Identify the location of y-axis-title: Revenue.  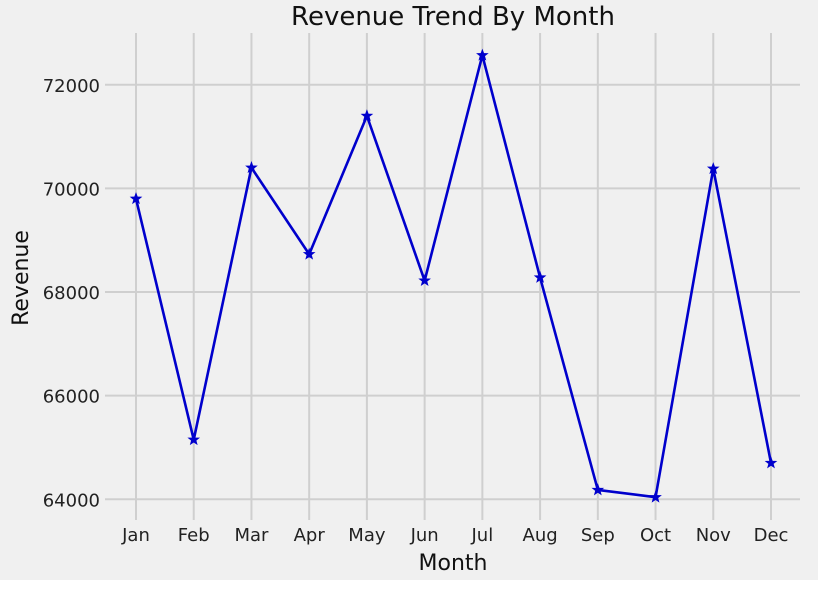
(21, 278).